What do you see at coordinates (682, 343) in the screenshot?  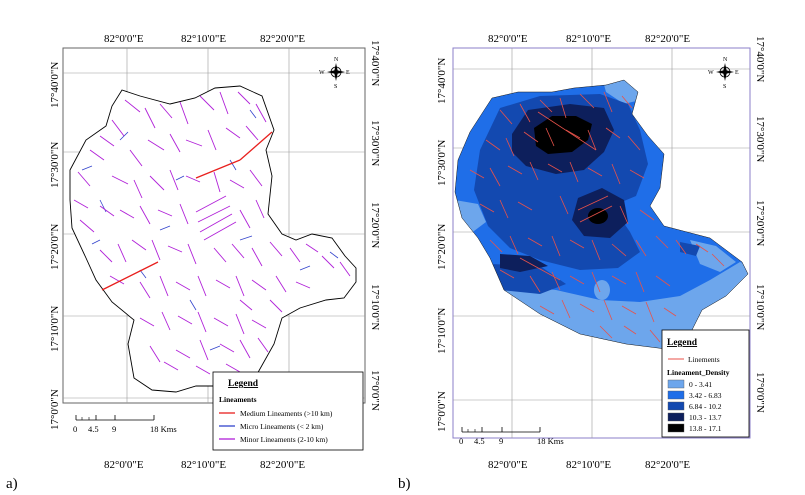 I see `legend-b-title: Legend` at bounding box center [682, 343].